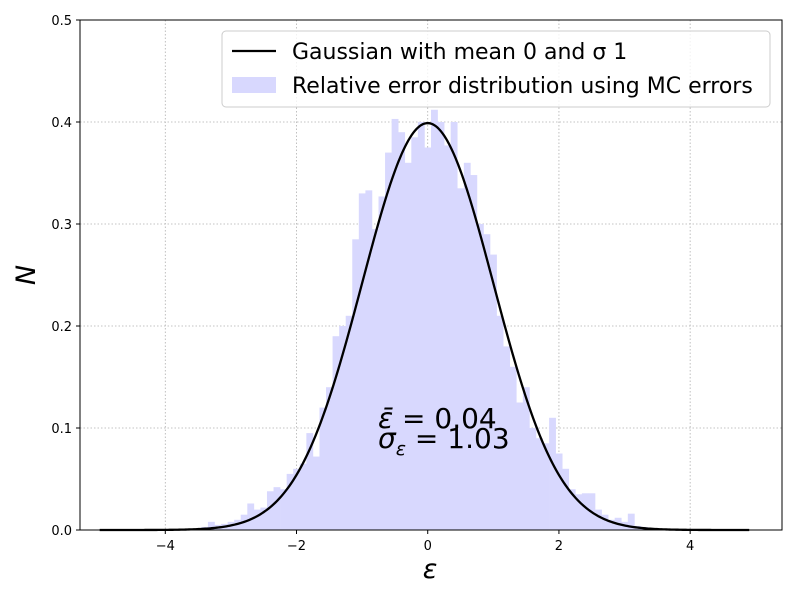 This screenshot has width=800, height=600. What do you see at coordinates (296, 546) in the screenshot?
I see `x-tick-label: −2` at bounding box center [296, 546].